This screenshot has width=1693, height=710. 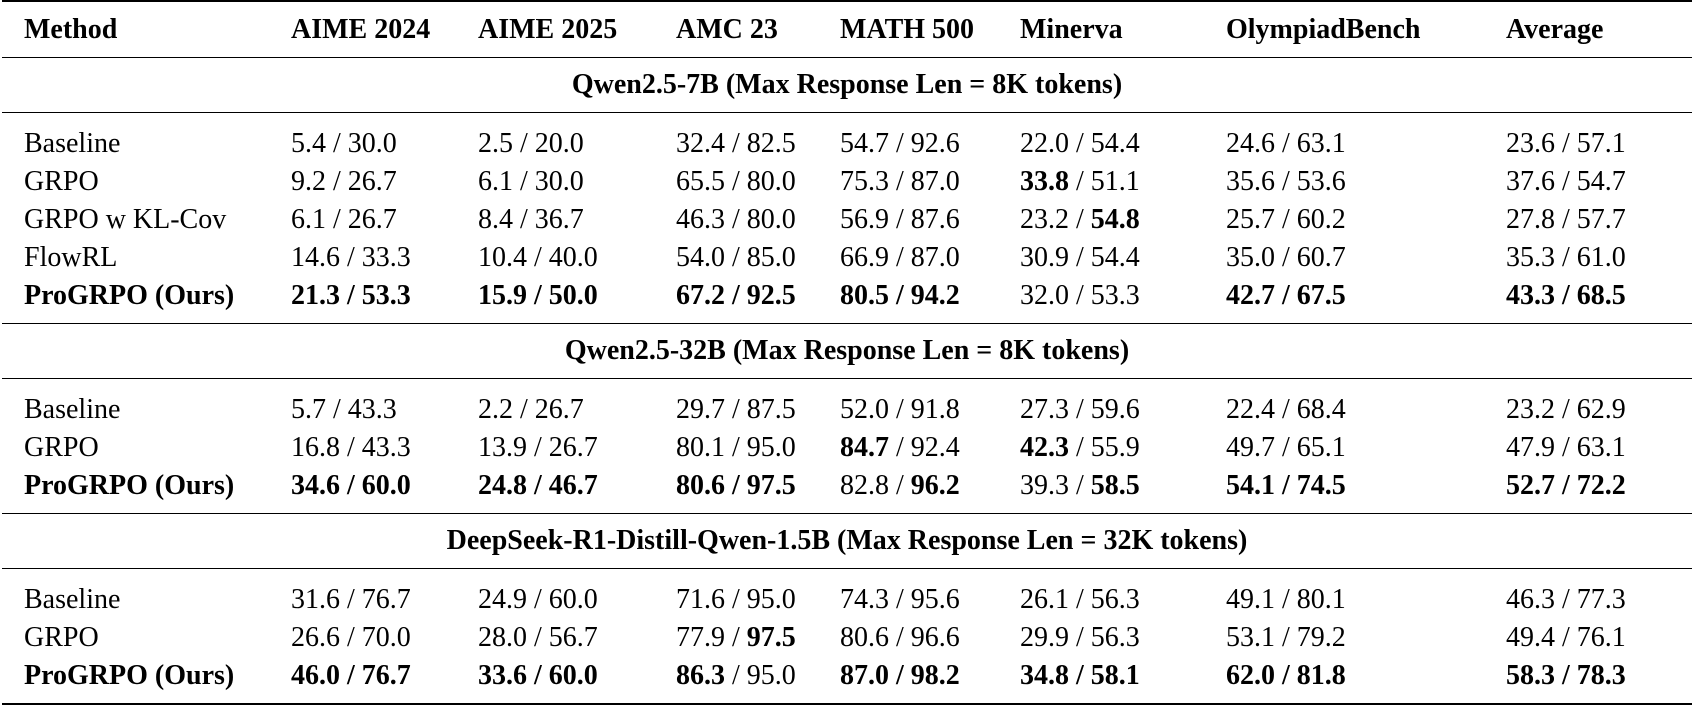 What do you see at coordinates (361, 29) in the screenshot?
I see `col-header-aime-2024: AIME 2024` at bounding box center [361, 29].